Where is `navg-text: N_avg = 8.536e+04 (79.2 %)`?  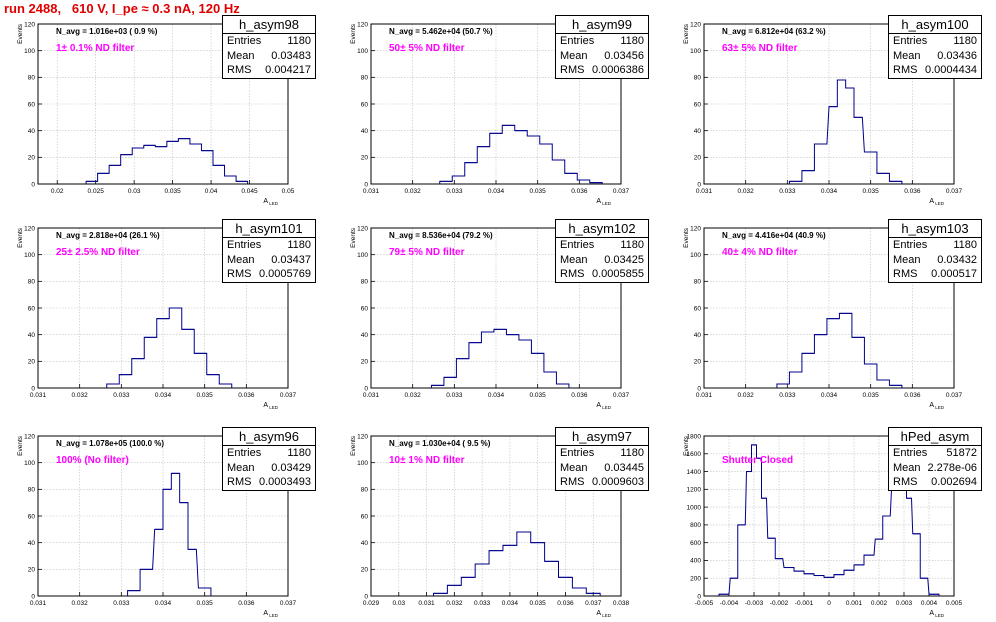 navg-text: N_avg = 8.536e+04 (79.2 %) is located at coordinates (441, 235).